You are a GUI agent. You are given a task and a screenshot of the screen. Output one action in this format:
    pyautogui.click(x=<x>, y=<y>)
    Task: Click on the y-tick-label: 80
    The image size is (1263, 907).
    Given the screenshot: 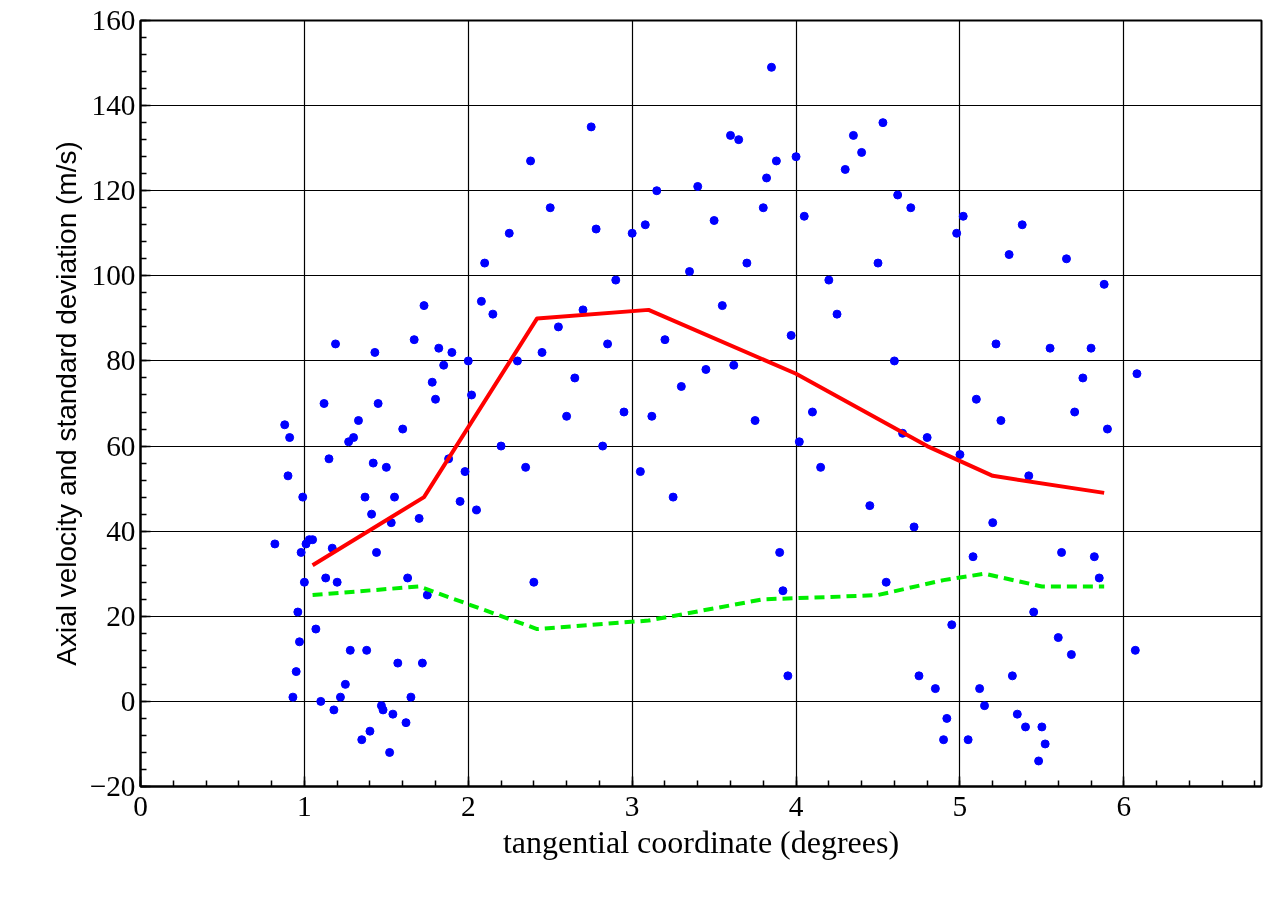 What is the action you would take?
    pyautogui.click(x=121, y=360)
    